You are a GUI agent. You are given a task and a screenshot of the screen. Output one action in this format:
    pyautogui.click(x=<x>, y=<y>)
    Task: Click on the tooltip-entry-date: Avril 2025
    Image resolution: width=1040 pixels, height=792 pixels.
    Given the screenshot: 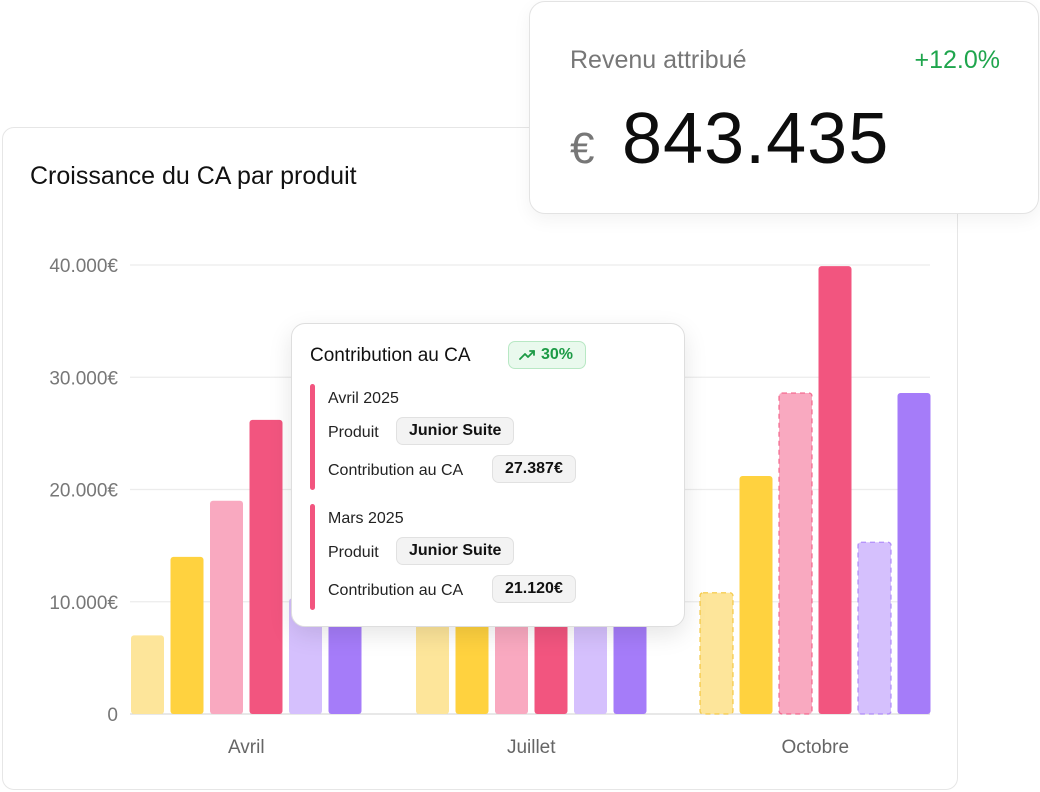 What is the action you would take?
    pyautogui.click(x=363, y=398)
    